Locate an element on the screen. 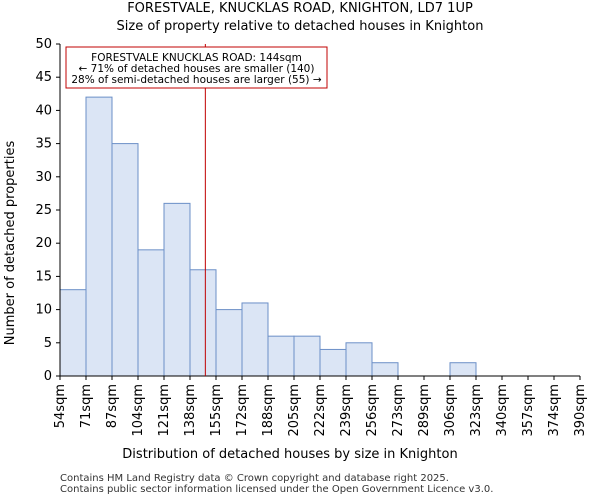  x-tick-label: 87sqm is located at coordinates (112, 406).